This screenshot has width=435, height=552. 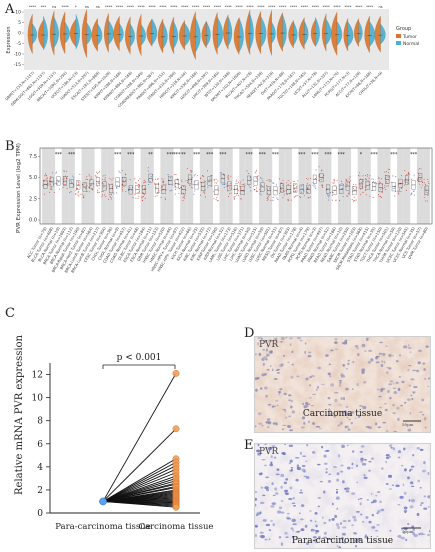 I want to click on panel-e-tissue-image, so click(x=342, y=496).